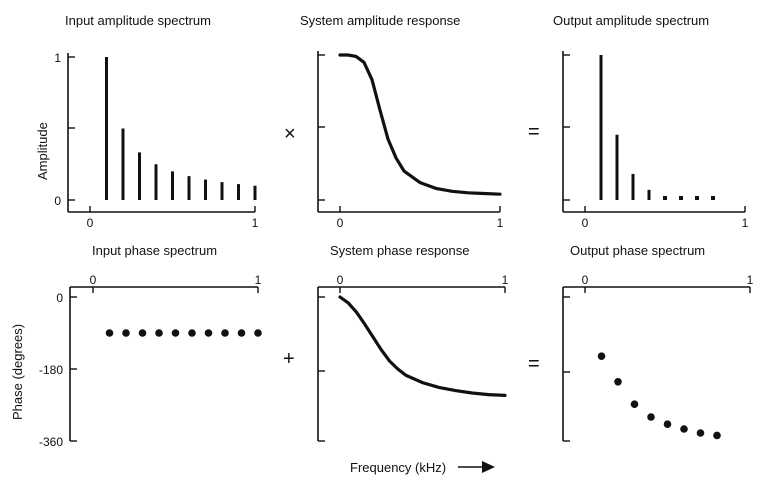 The height and width of the screenshot is (482, 772). Describe the element at coordinates (398, 467) in the screenshot. I see `xlabel-frequency: Frequency (kHz)` at that location.